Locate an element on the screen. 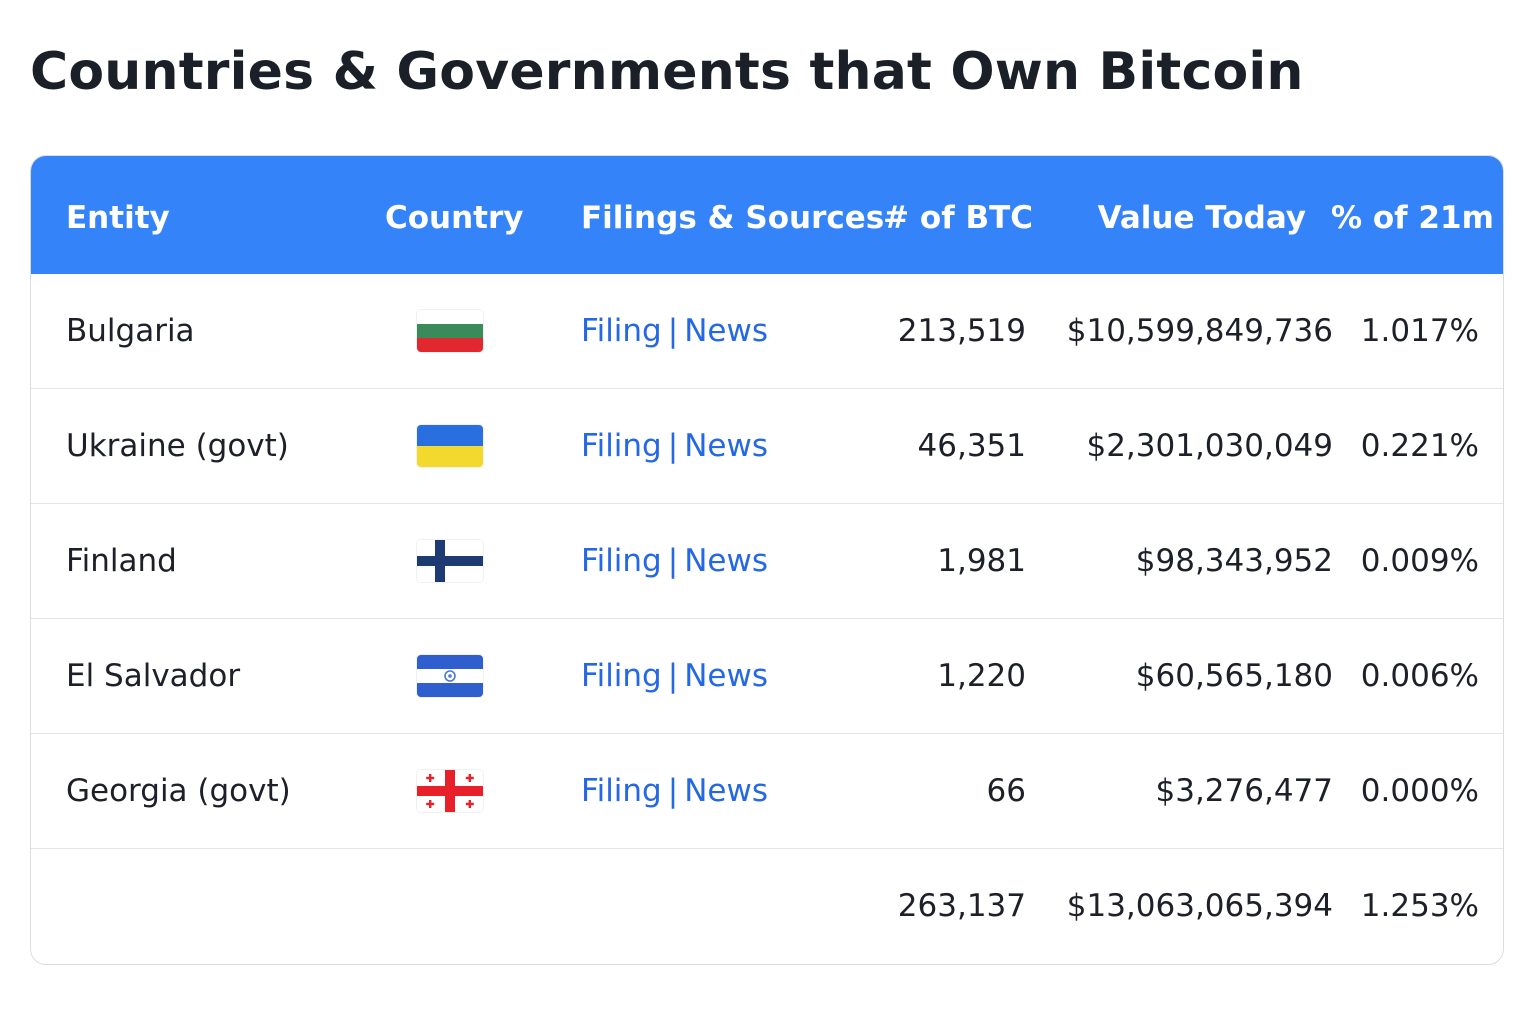  btc-amount: 213,519 is located at coordinates (961, 331).